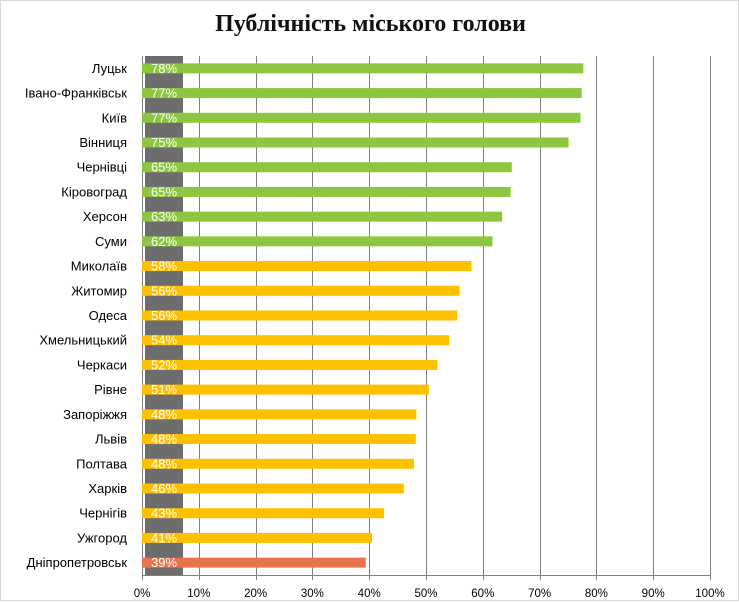  What do you see at coordinates (105, 216) in the screenshot?
I see `category-label: Херсон` at bounding box center [105, 216].